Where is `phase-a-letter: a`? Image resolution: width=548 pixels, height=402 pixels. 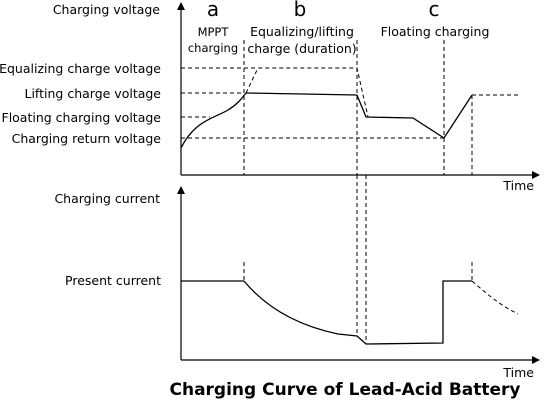
phase-a-letter: a is located at coordinates (213, 10).